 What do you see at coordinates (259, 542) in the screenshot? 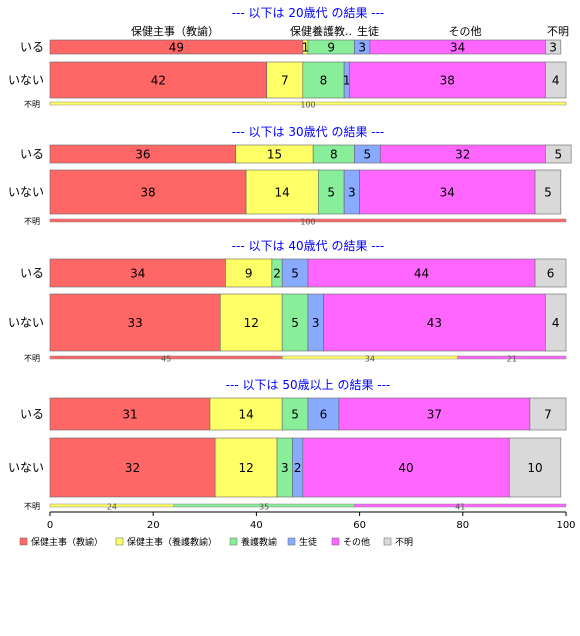
I see `legend-label: 養護教諭` at bounding box center [259, 542].